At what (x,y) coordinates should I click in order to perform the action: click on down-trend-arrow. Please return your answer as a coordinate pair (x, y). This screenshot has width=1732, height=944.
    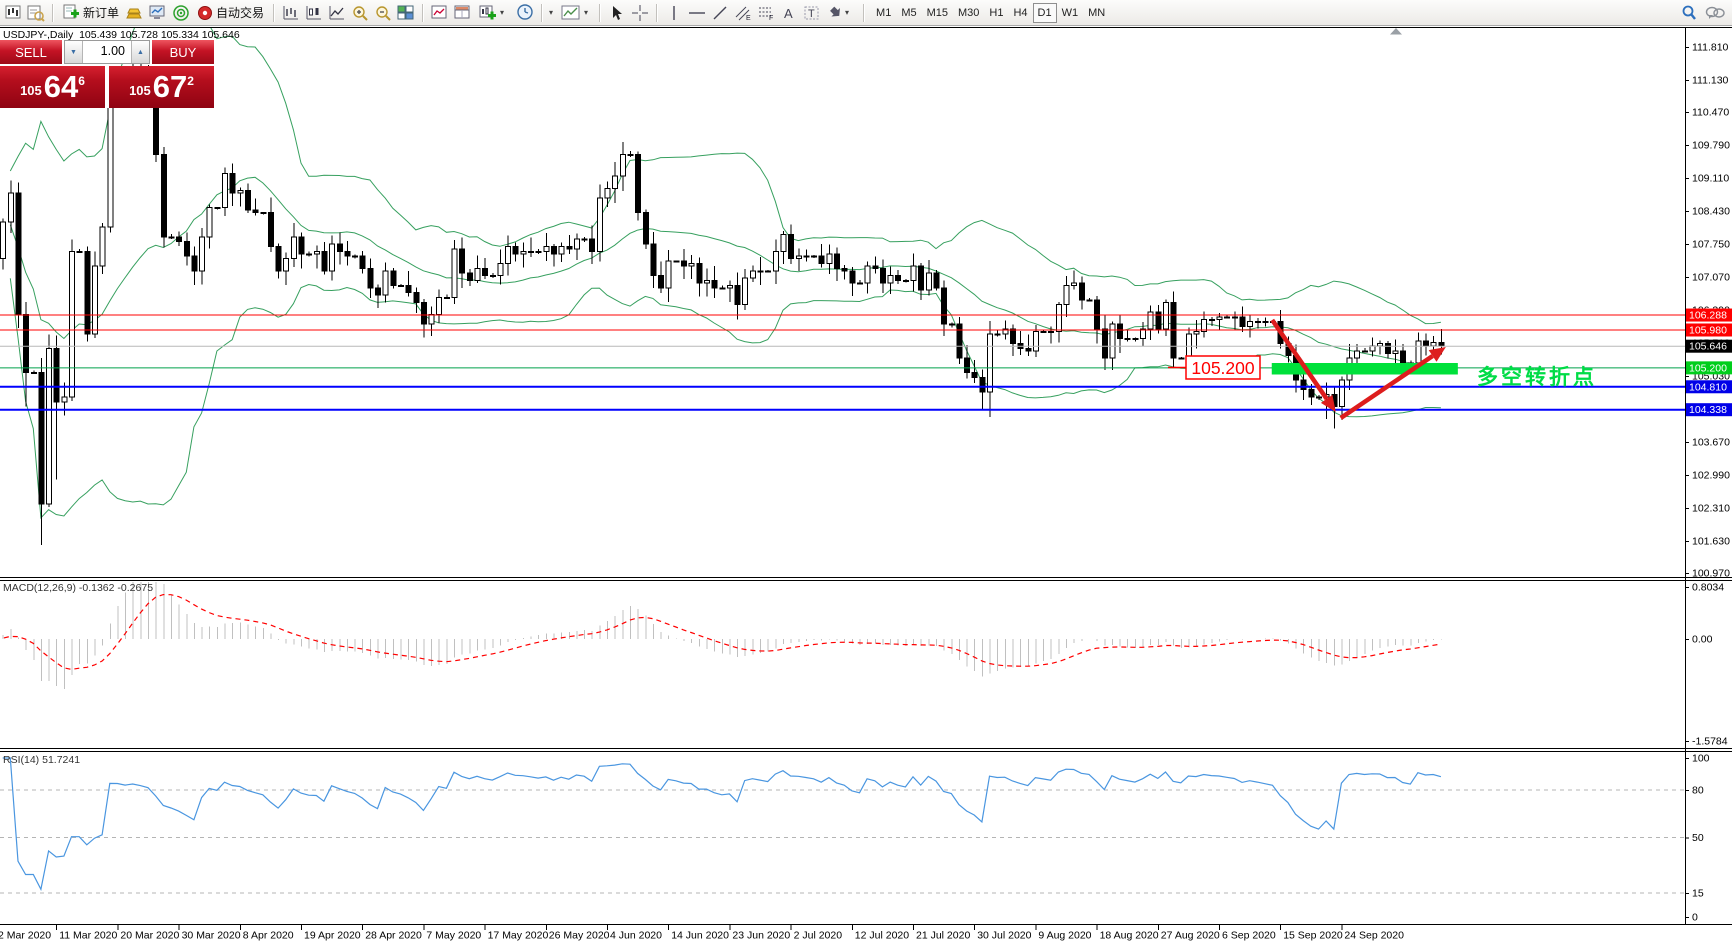
    Looking at the image, I should click on (1303, 365).